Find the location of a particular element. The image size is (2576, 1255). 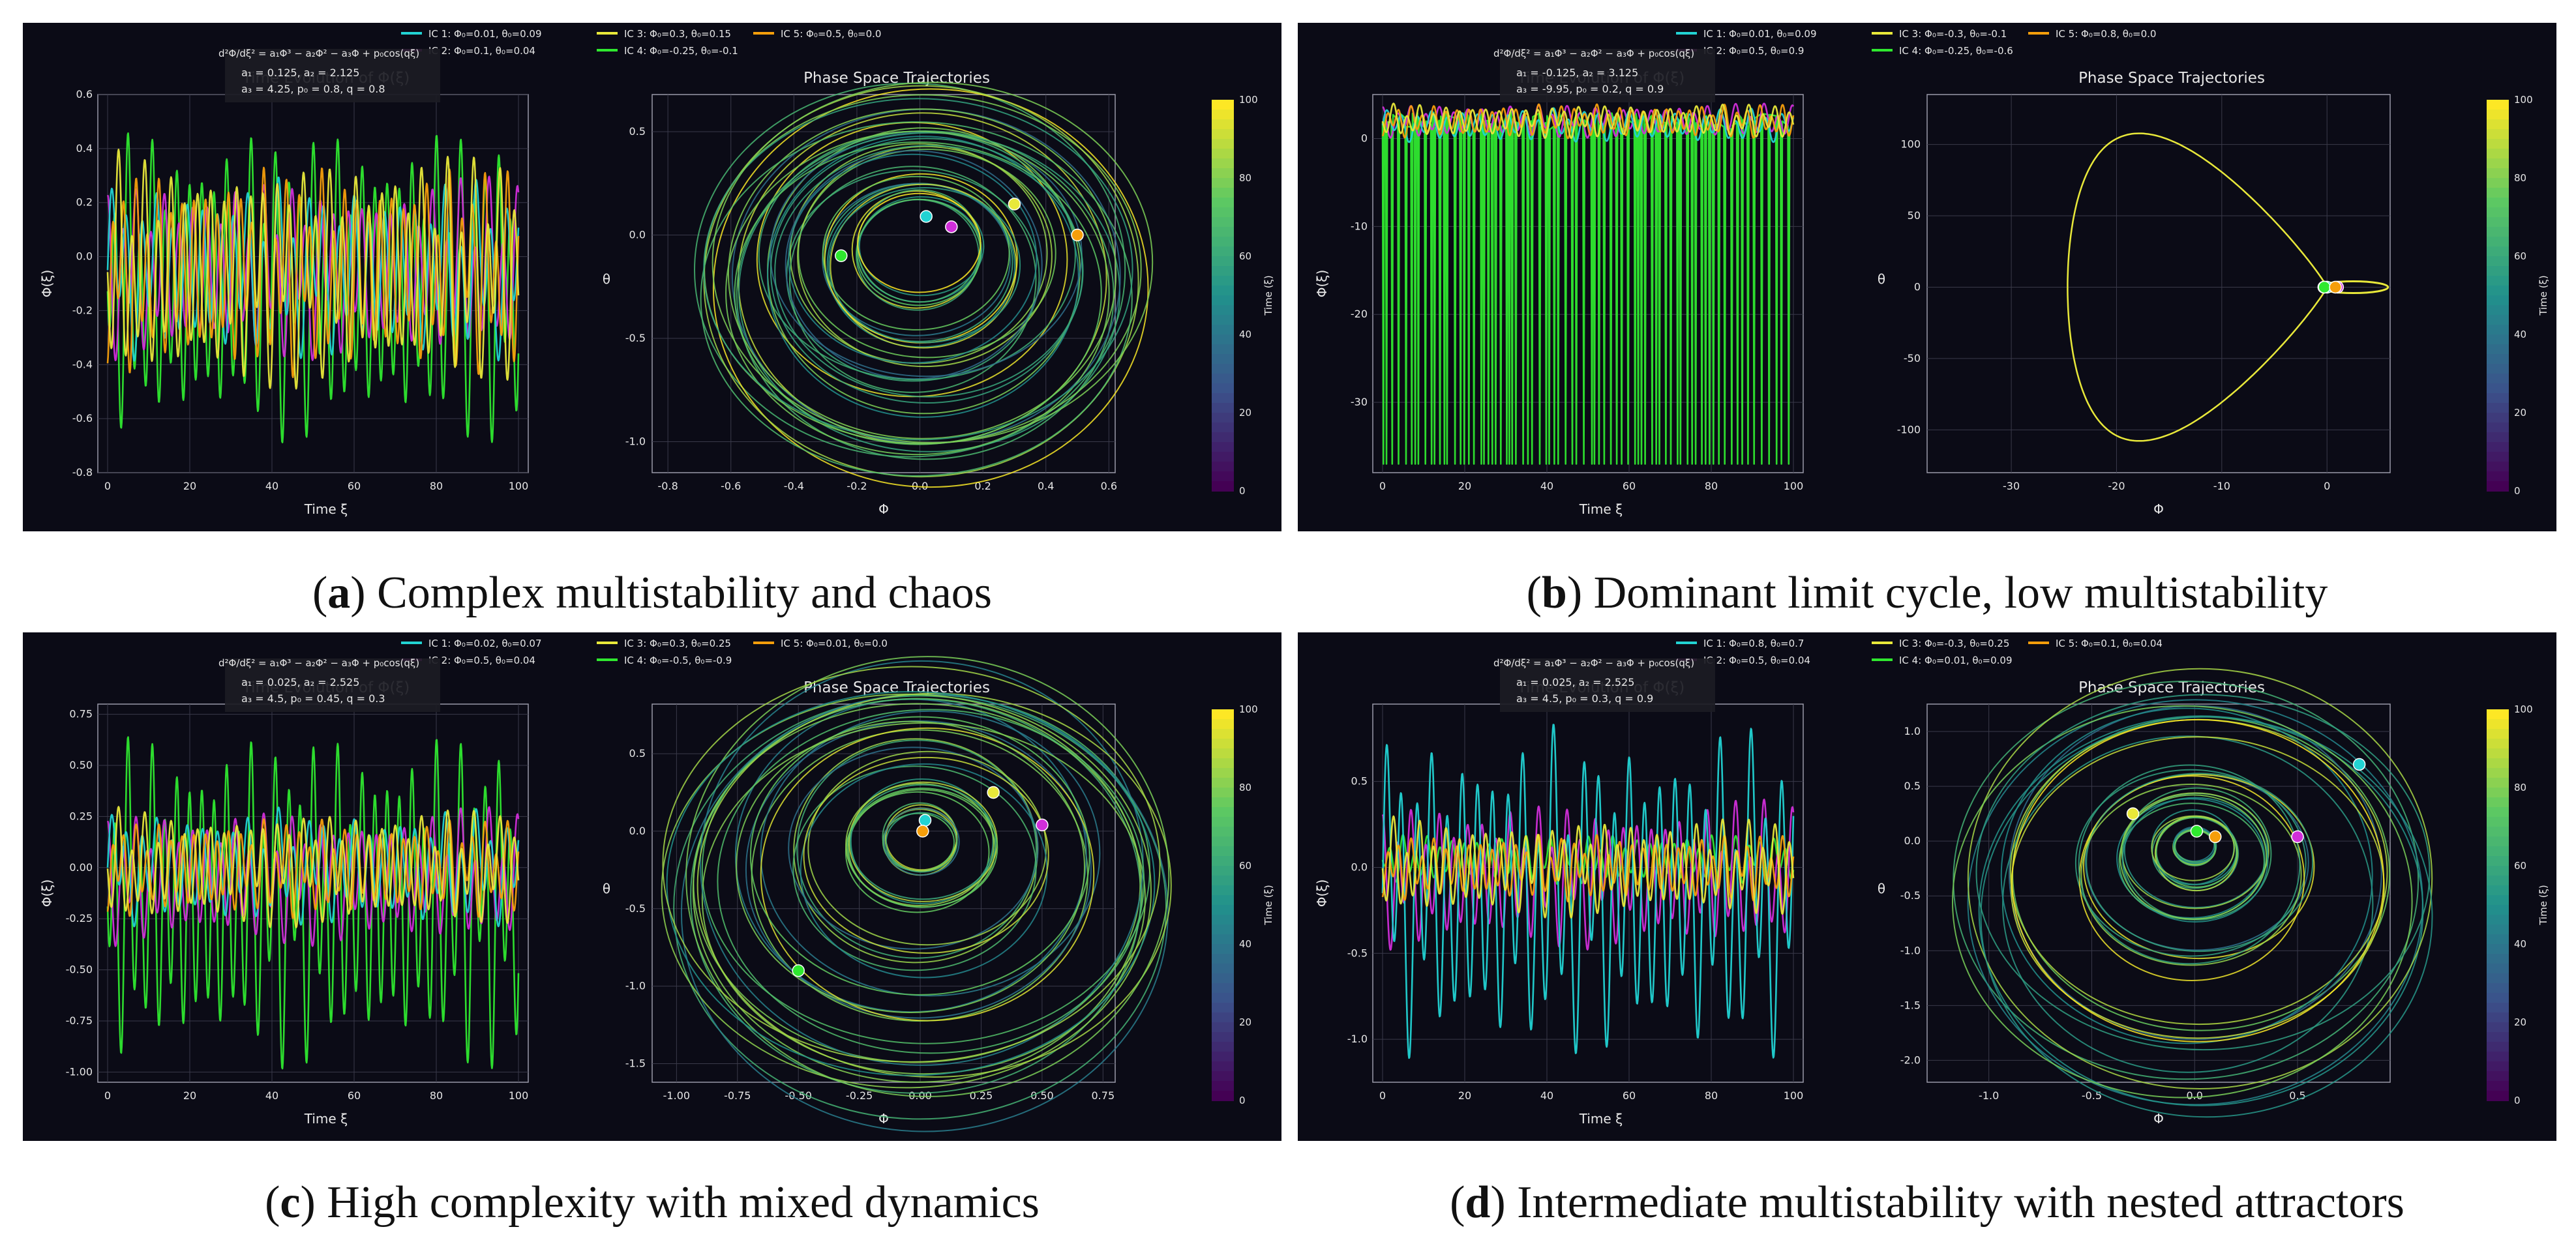

phase-plot-xlabel: Φ is located at coordinates (883, 1119).